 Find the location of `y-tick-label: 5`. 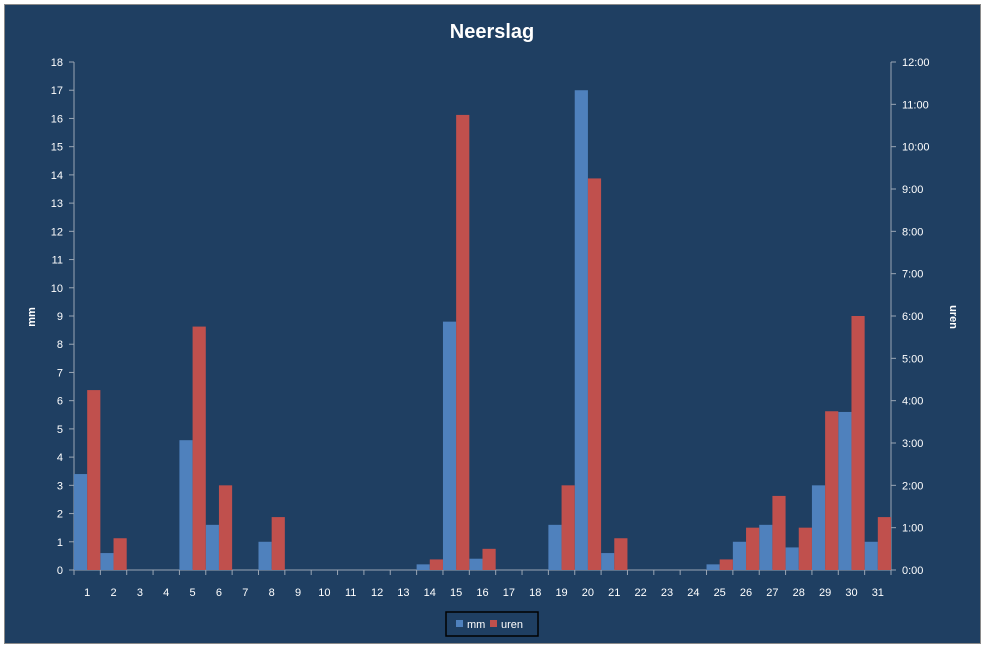

y-tick-label: 5 is located at coordinates (60, 430).